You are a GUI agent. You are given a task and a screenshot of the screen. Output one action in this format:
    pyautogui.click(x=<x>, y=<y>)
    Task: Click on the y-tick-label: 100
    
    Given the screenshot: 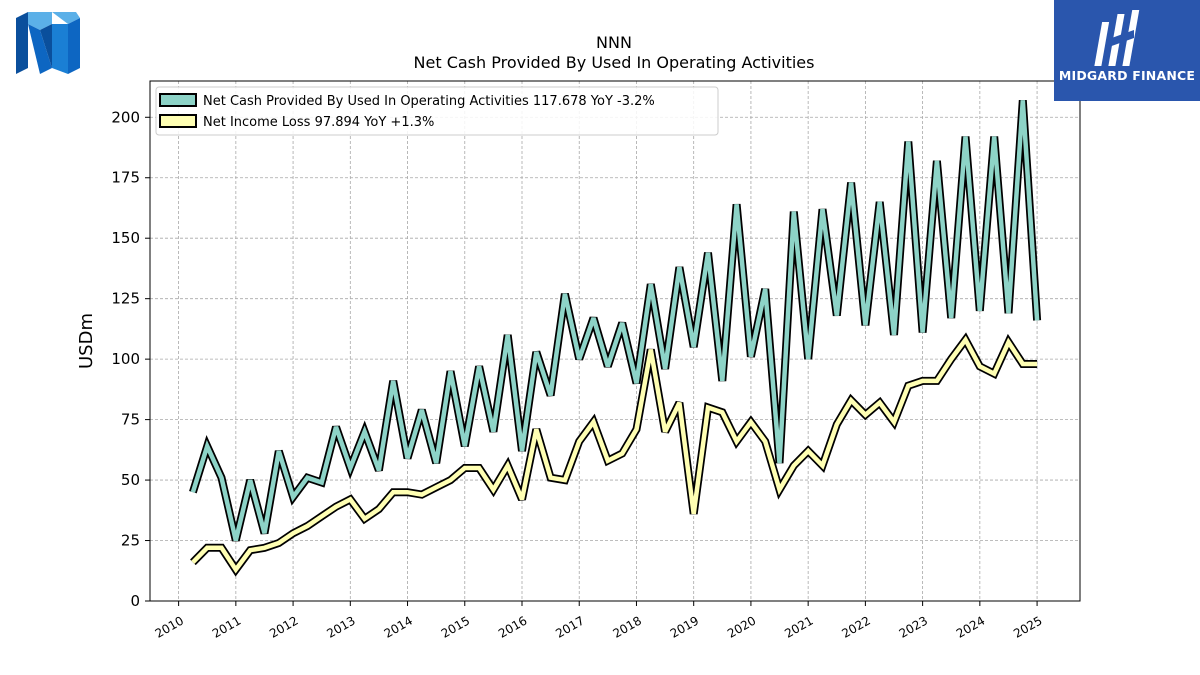 What is the action you would take?
    pyautogui.click(x=125, y=359)
    